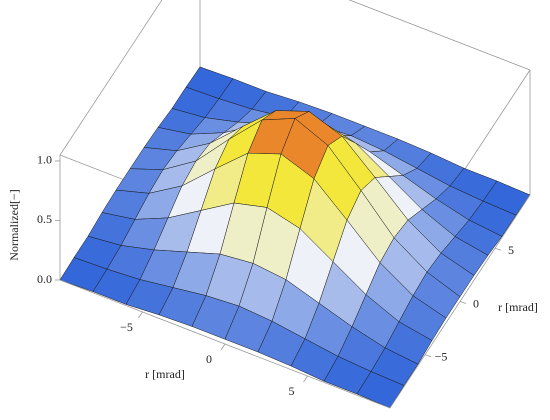 The height and width of the screenshot is (420, 550). Describe the element at coordinates (44, 279) in the screenshot. I see `z-tick-label: 0.0` at that location.